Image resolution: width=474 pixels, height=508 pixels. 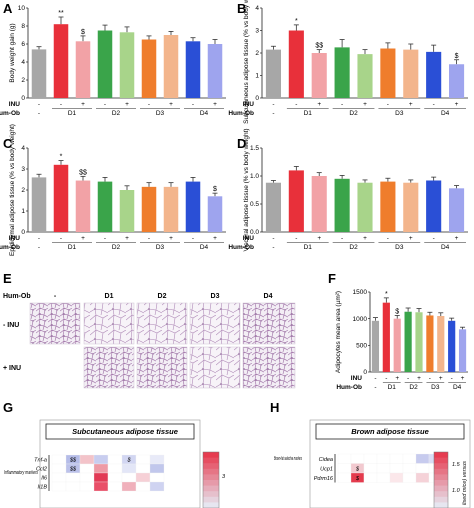 What do you see at coordinates (8, 8) in the screenshot?
I see `panel-letter-a: A` at bounding box center [8, 8].